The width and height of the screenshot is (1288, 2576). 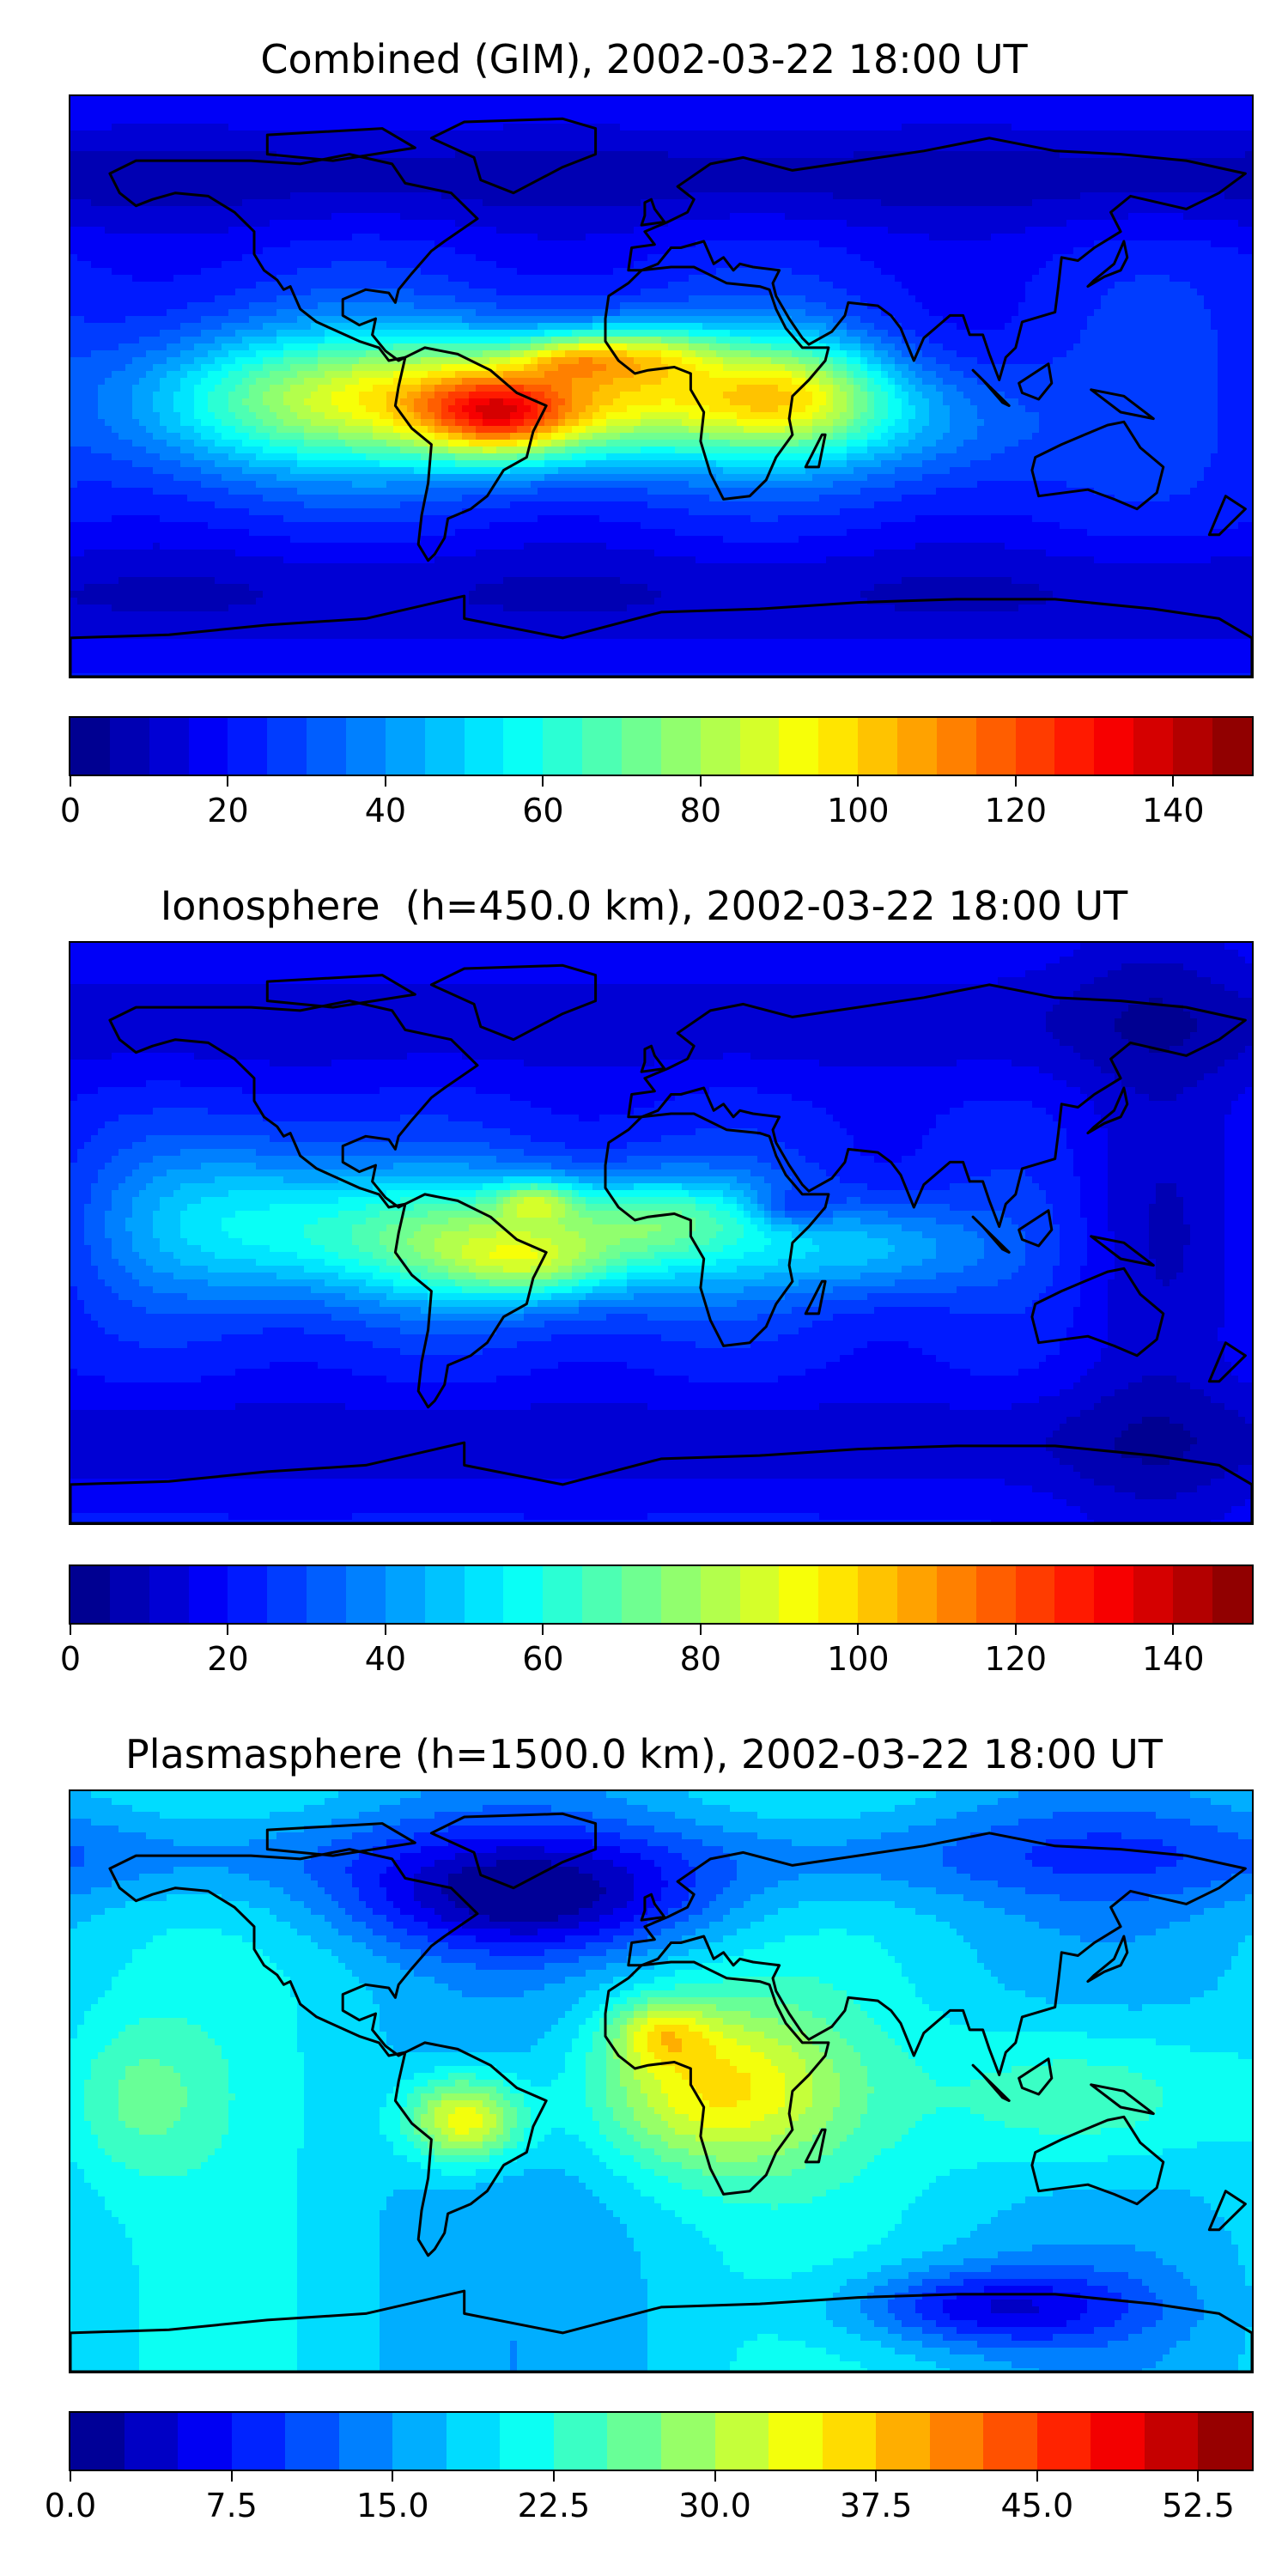 I want to click on panel-3-colorbar, so click(x=662, y=2441).